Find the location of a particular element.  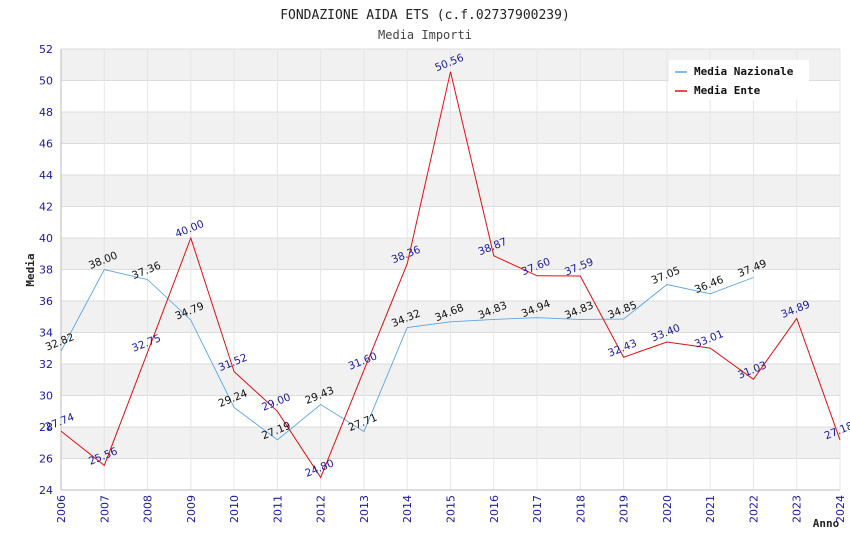

y-tick-label: 36 is located at coordinates (46, 301).